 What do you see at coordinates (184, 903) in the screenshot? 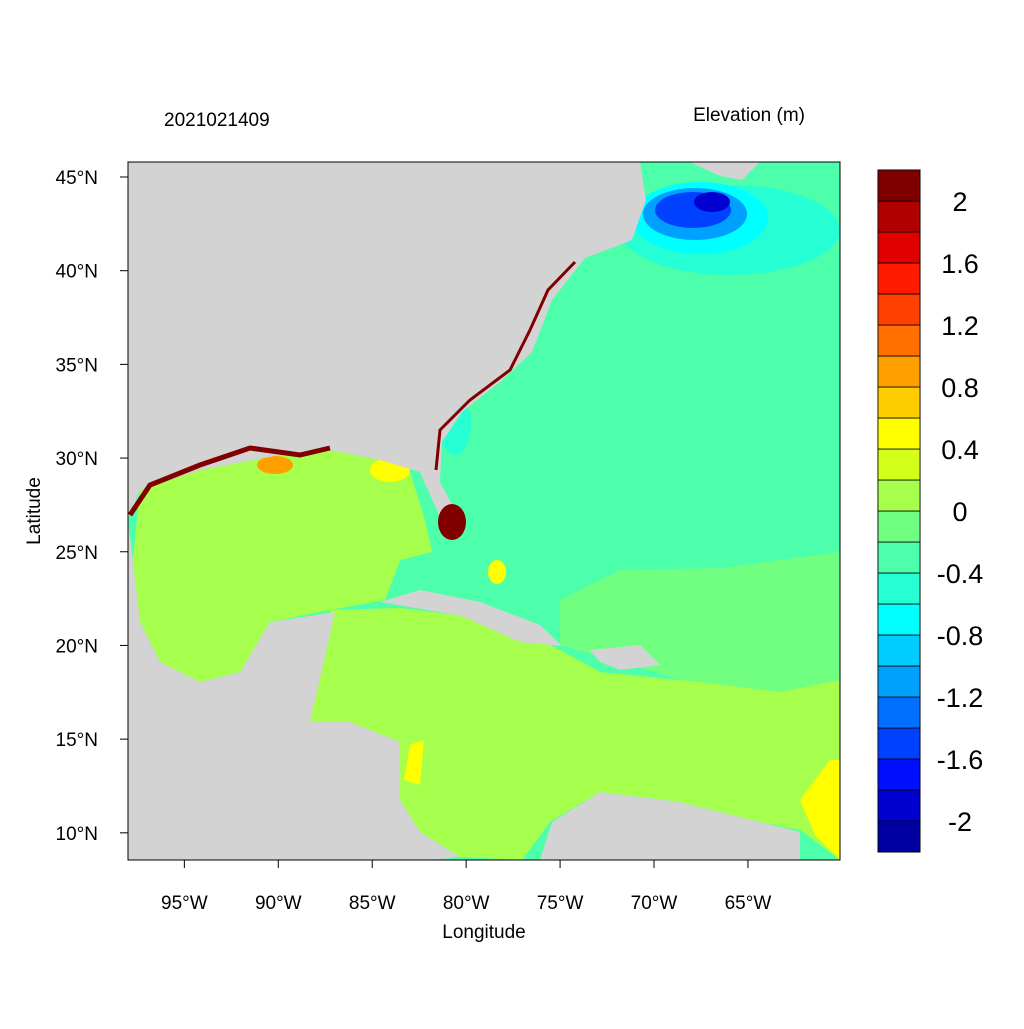
I see `x-tick-label: 95°W` at bounding box center [184, 903].